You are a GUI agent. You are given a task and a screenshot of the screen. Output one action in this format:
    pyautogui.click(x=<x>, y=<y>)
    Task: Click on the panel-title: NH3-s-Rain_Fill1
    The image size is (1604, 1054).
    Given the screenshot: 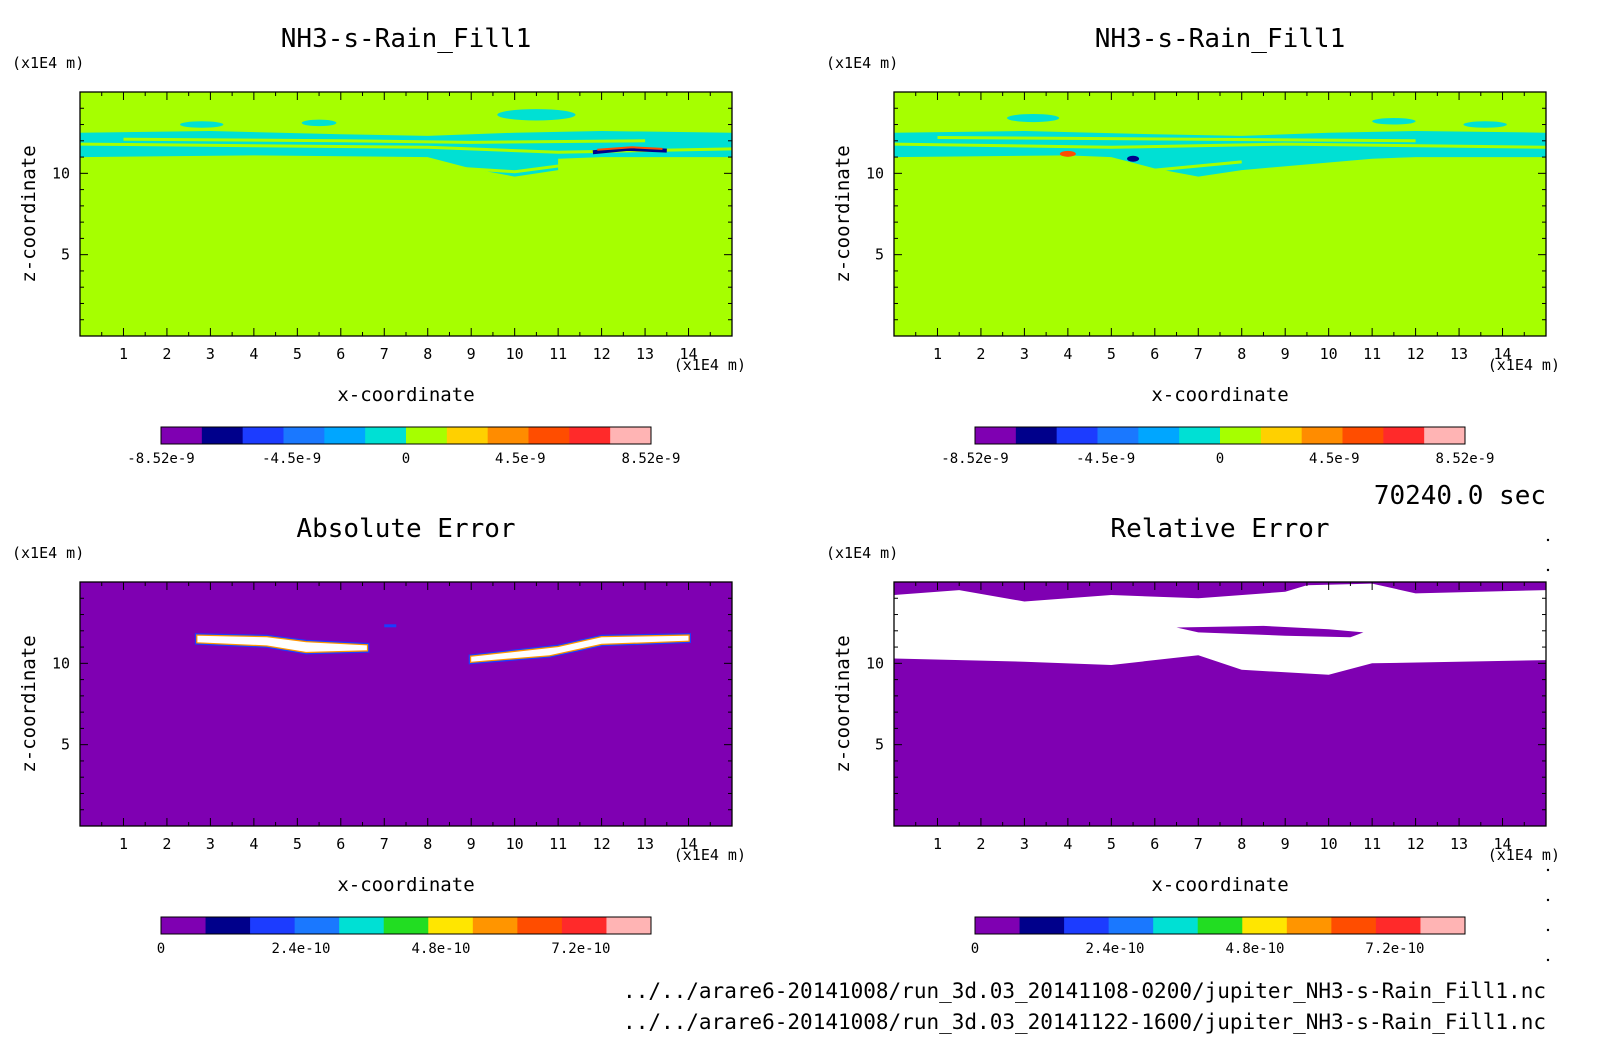 What is the action you would take?
    pyautogui.click(x=1220, y=39)
    